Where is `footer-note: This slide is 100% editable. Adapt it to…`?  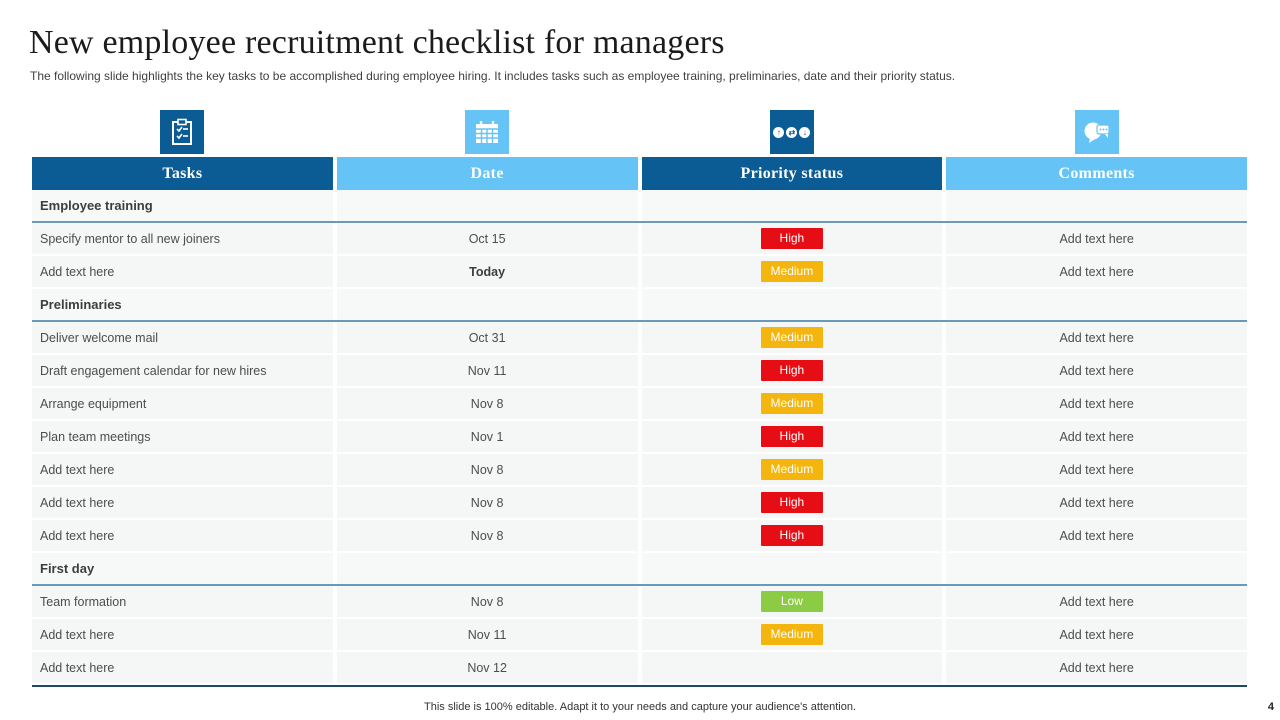 footer-note: This slide is 100% editable. Adapt it to… is located at coordinates (640, 707).